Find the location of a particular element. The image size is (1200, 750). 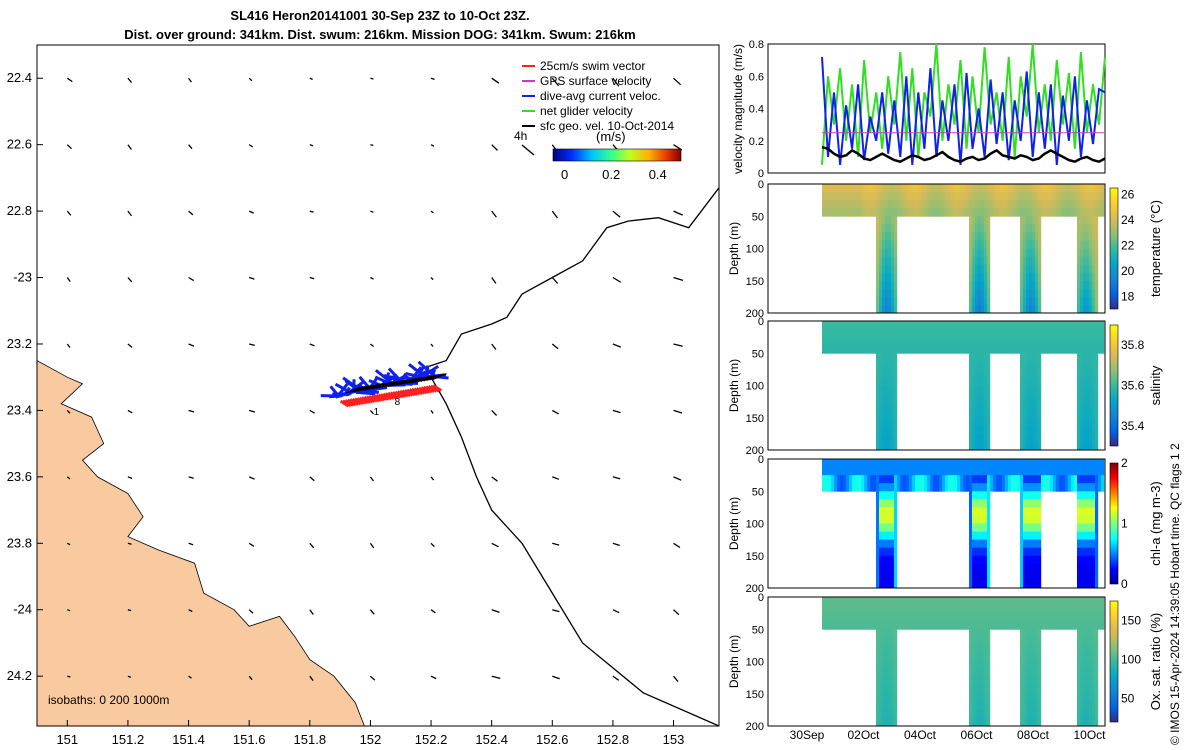

legend-label: net glider velocity is located at coordinates (586, 111).